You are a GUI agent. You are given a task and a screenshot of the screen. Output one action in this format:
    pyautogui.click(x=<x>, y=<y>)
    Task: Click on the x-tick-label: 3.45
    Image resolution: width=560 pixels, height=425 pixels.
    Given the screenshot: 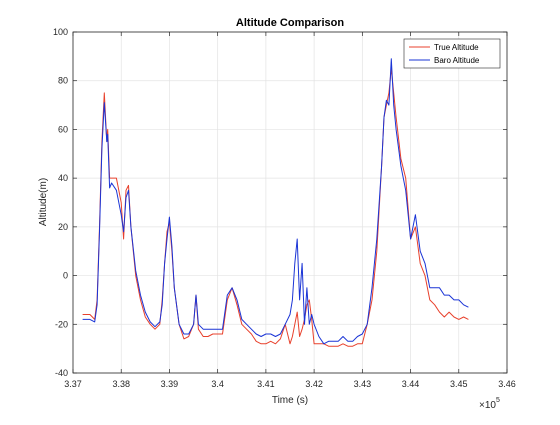 What is the action you would take?
    pyautogui.click(x=459, y=384)
    